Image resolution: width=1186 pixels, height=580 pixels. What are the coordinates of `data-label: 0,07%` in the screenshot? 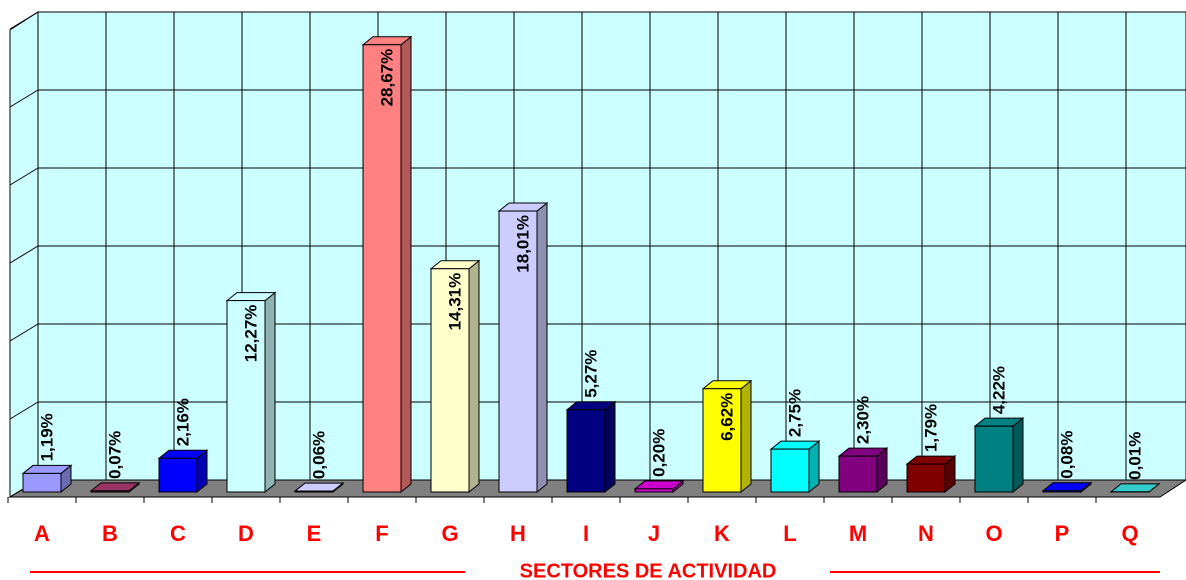 It's located at (114, 455).